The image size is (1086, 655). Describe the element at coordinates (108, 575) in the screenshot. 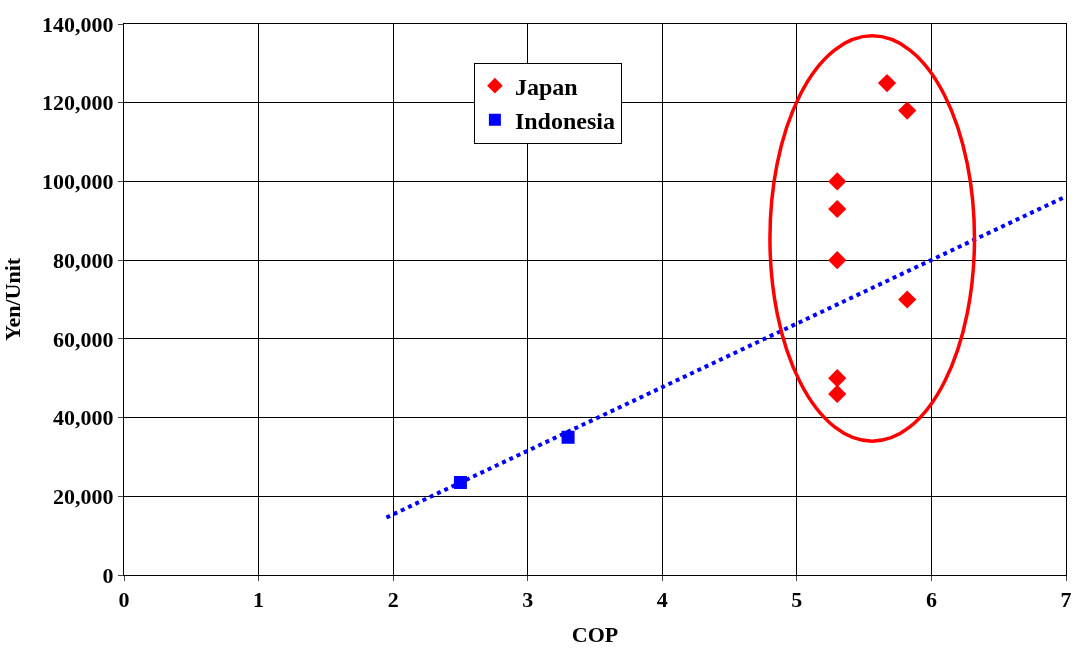

I see `y-tick-label: 0` at that location.